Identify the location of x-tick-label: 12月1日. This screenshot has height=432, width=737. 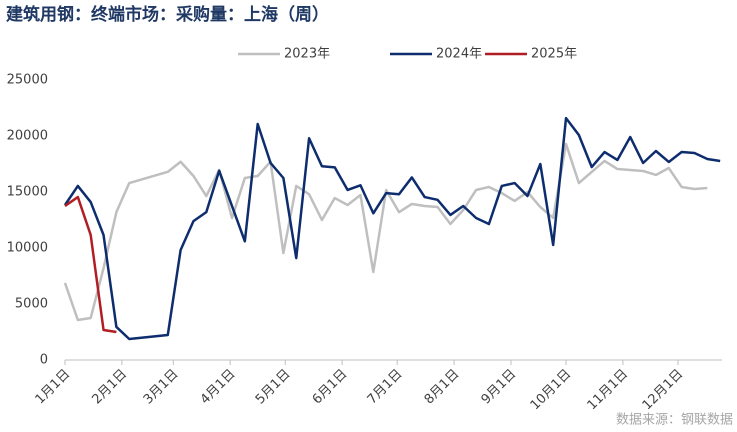
(663, 390).